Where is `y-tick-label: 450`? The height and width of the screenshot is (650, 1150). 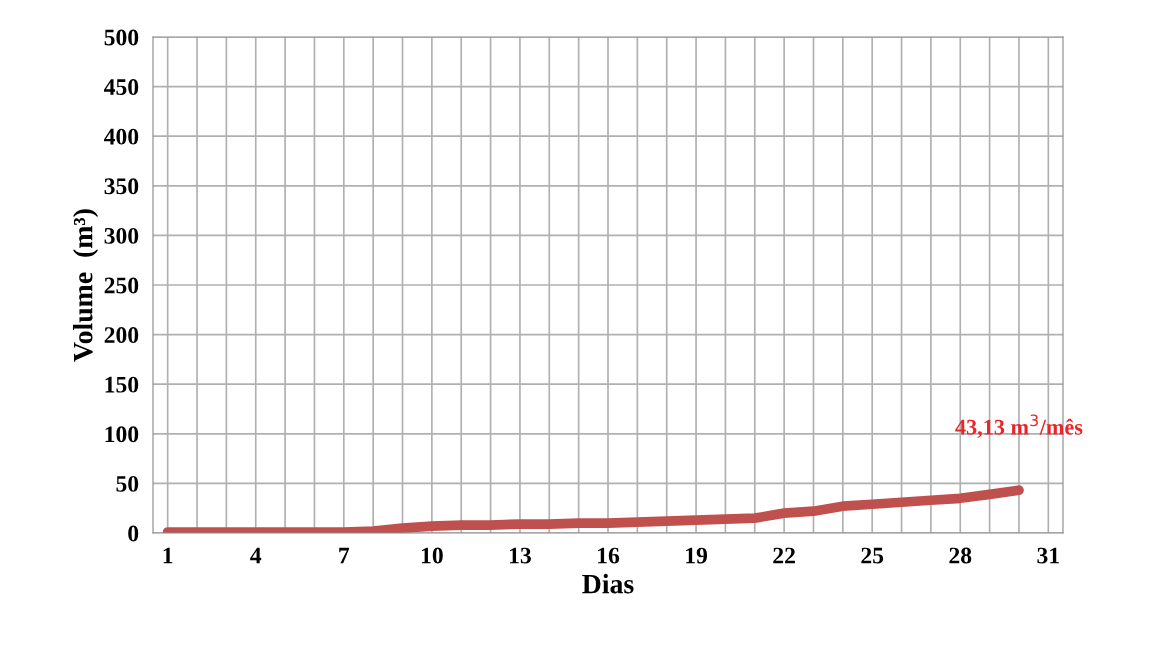 y-tick-label: 450 is located at coordinates (121, 87).